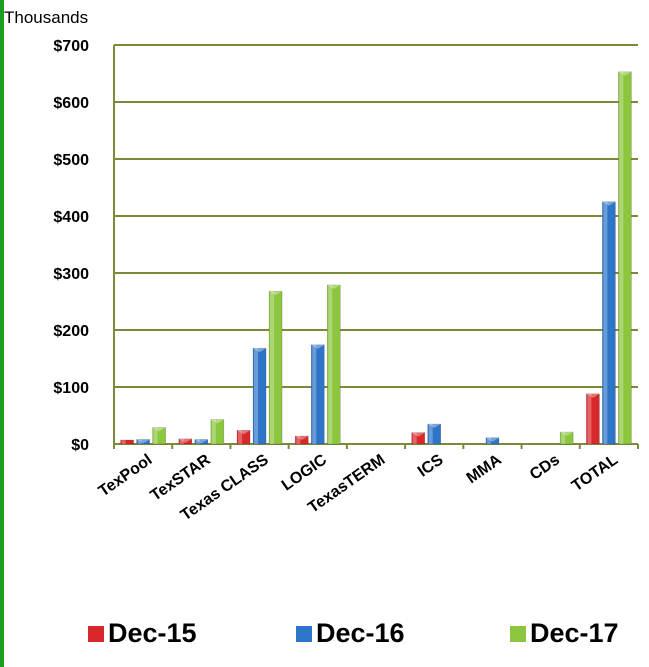 The image size is (649, 667). What do you see at coordinates (431, 465) in the screenshot?
I see `x-tick-label: ICS` at bounding box center [431, 465].